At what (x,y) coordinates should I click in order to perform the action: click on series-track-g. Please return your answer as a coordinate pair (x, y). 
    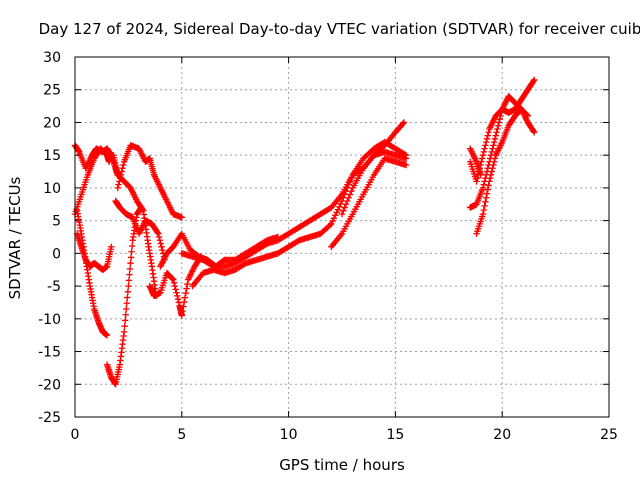
    Looking at the image, I should click on (149, 181).